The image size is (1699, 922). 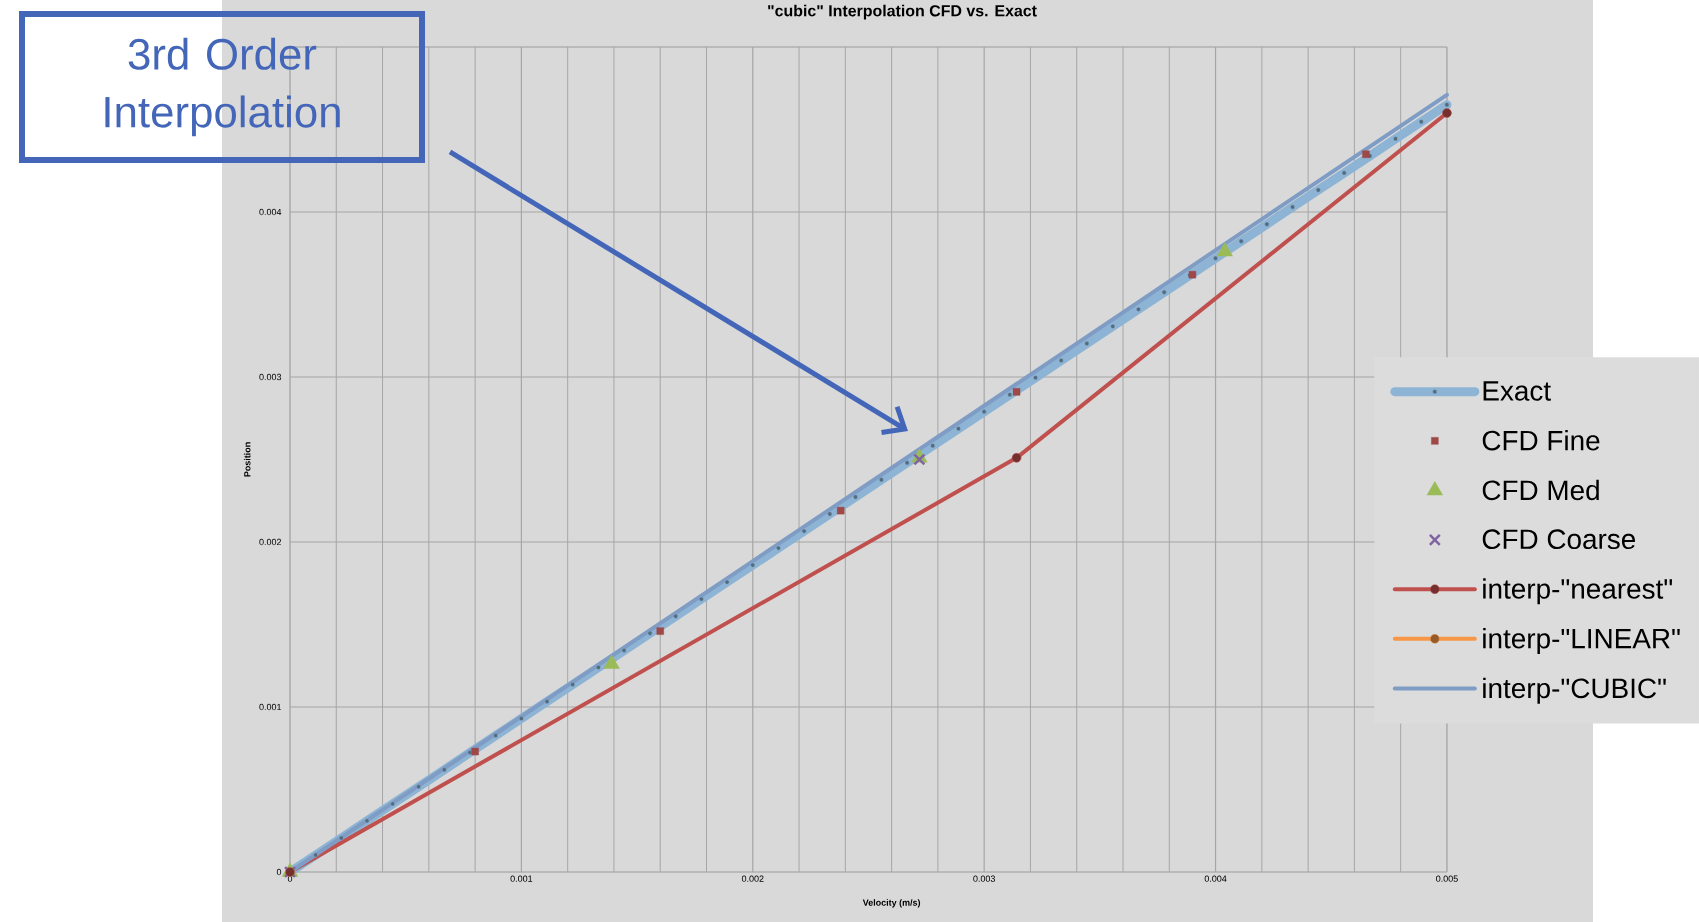 What do you see at coordinates (1578, 591) in the screenshot?
I see `legend-label: interp-"nearest"` at bounding box center [1578, 591].